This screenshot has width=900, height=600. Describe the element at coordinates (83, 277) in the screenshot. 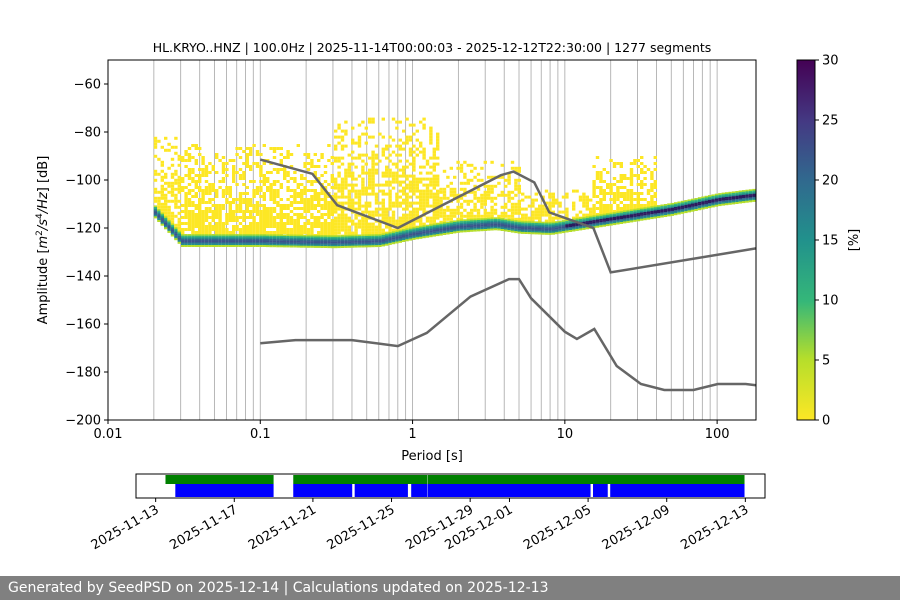

I see `y-tick-label: −140` at that location.